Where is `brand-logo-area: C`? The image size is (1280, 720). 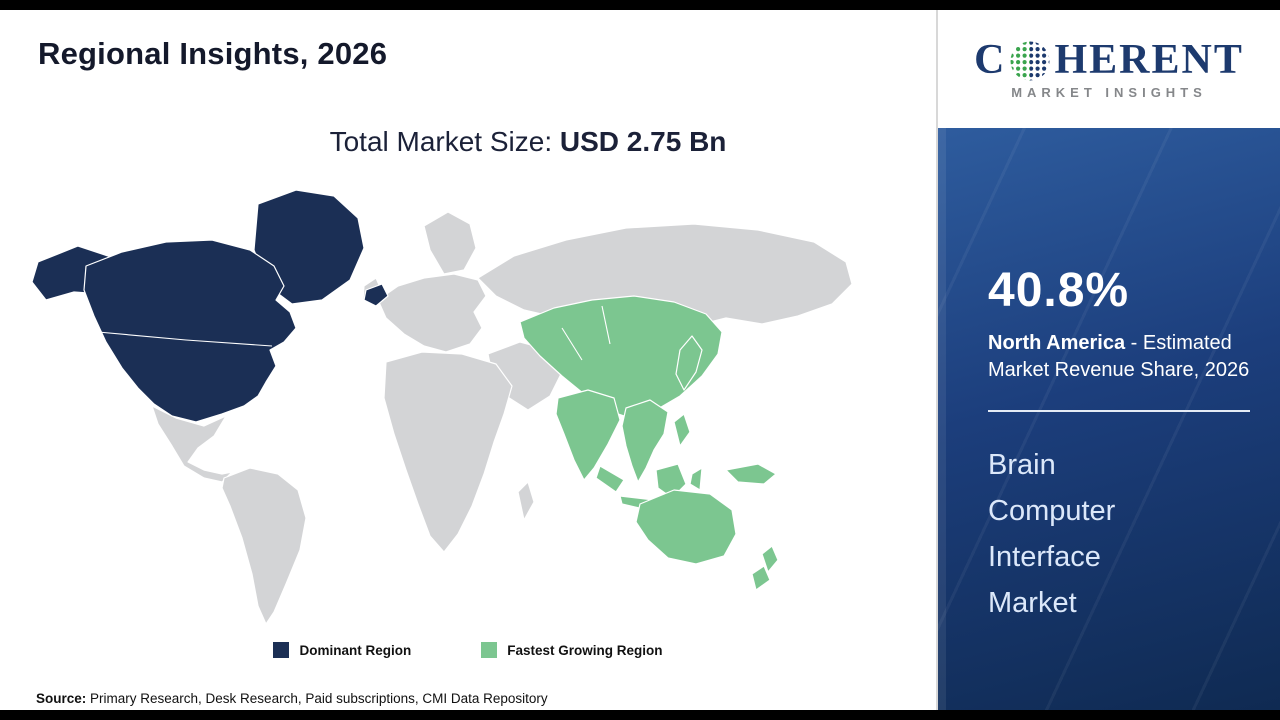 brand-logo-area: C is located at coordinates (1109, 69).